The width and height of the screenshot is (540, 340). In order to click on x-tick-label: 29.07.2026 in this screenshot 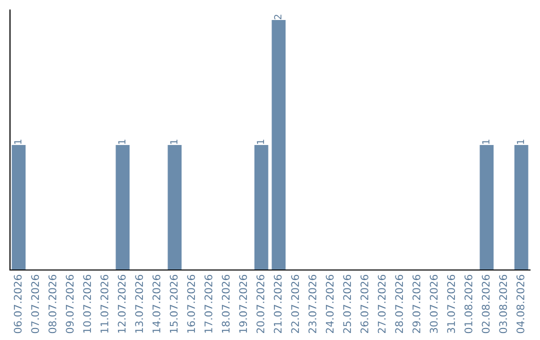, I will do `click(416, 304)`.